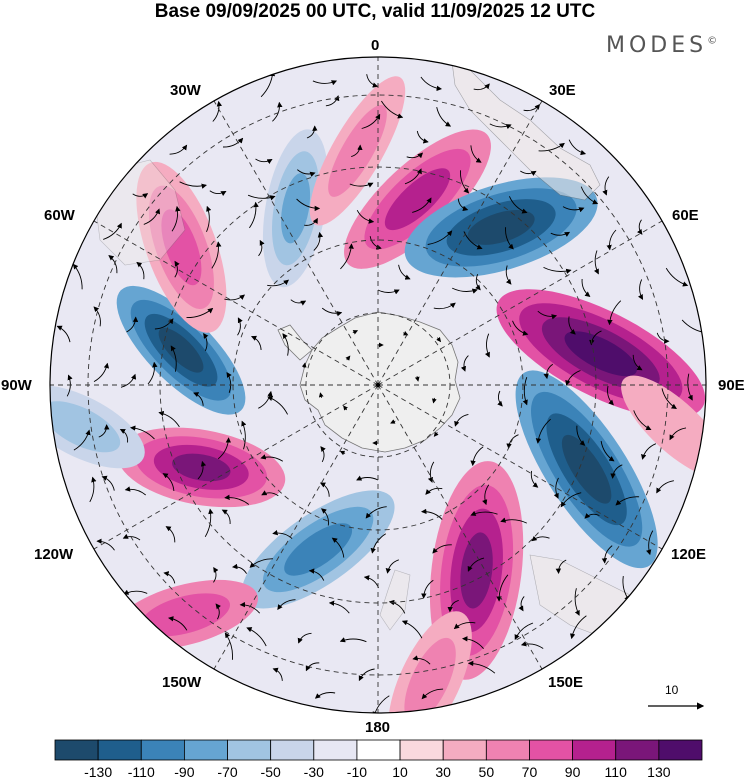  Describe the element at coordinates (672, 690) in the screenshot. I see `reference-vector-label: 10` at that location.